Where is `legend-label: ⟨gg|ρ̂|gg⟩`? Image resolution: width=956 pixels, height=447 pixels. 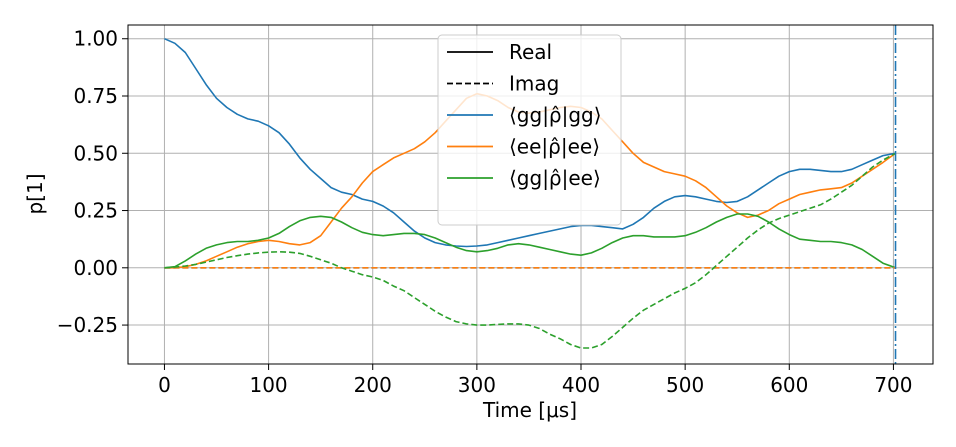
legend-label: ⟨gg|ρ̂|gg⟩ is located at coordinates (555, 115).